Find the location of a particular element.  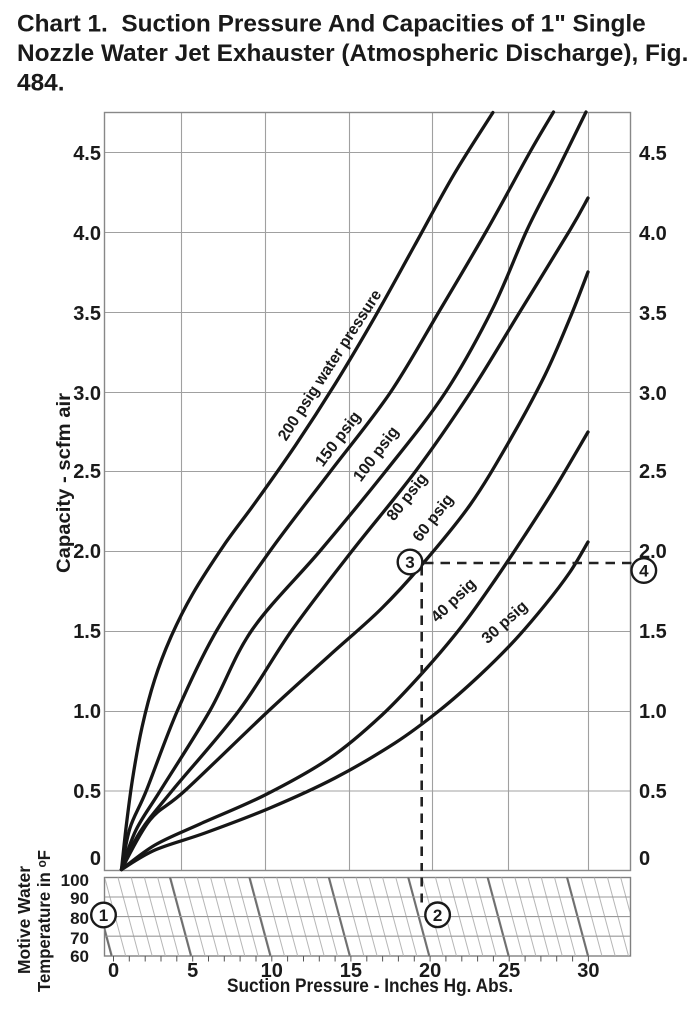

svg-text: 5 is located at coordinates (192, 971).